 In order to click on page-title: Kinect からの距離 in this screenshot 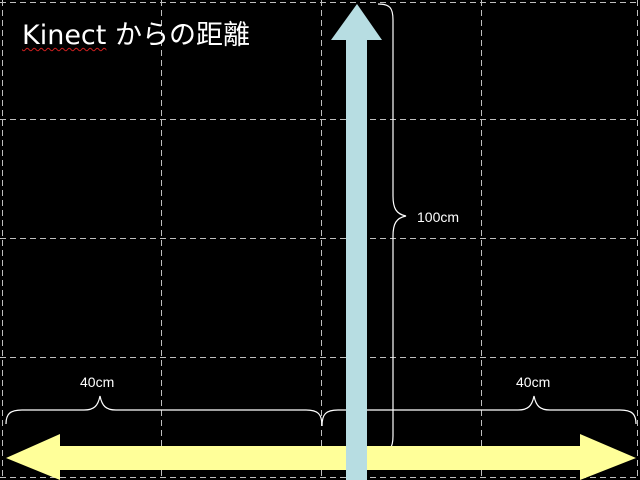, I will do `click(136, 36)`.